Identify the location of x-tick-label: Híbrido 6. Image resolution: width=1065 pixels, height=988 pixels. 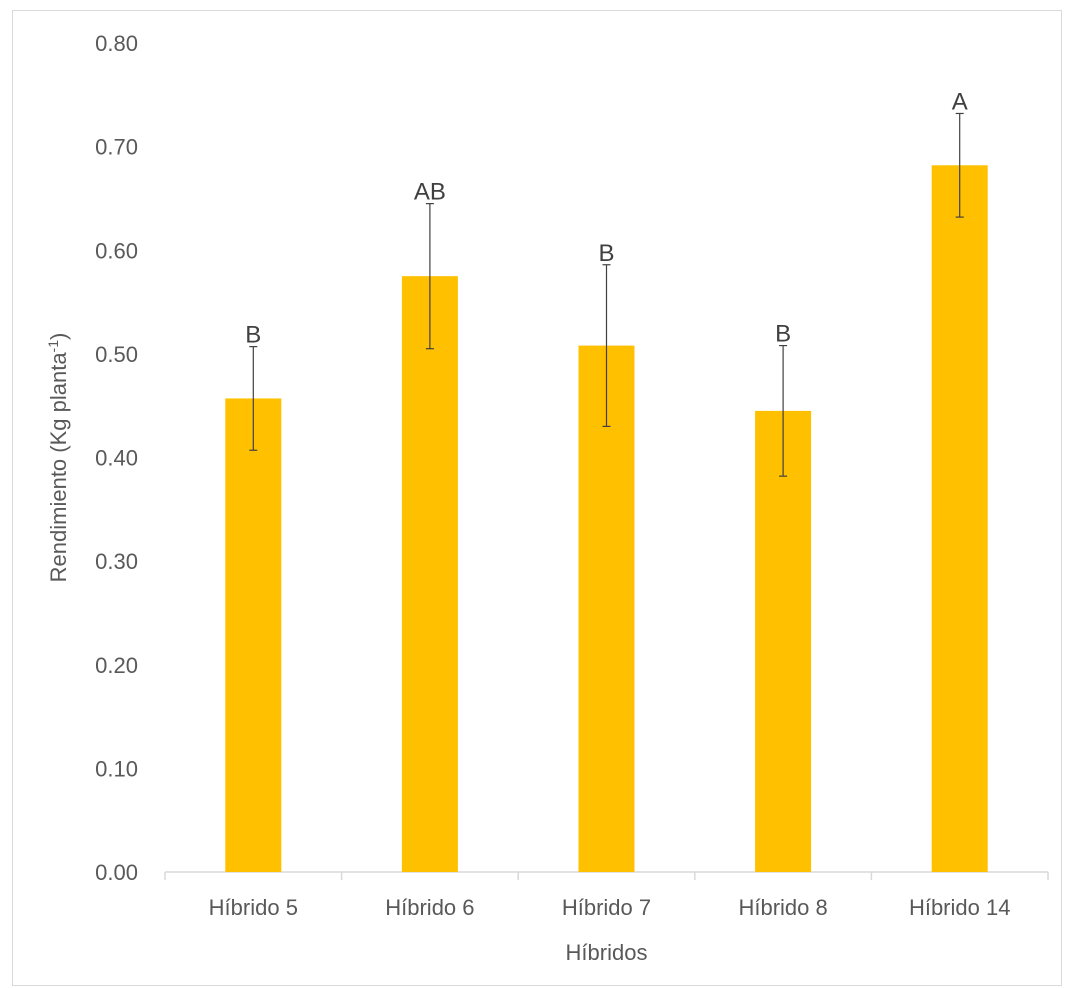
(429, 907).